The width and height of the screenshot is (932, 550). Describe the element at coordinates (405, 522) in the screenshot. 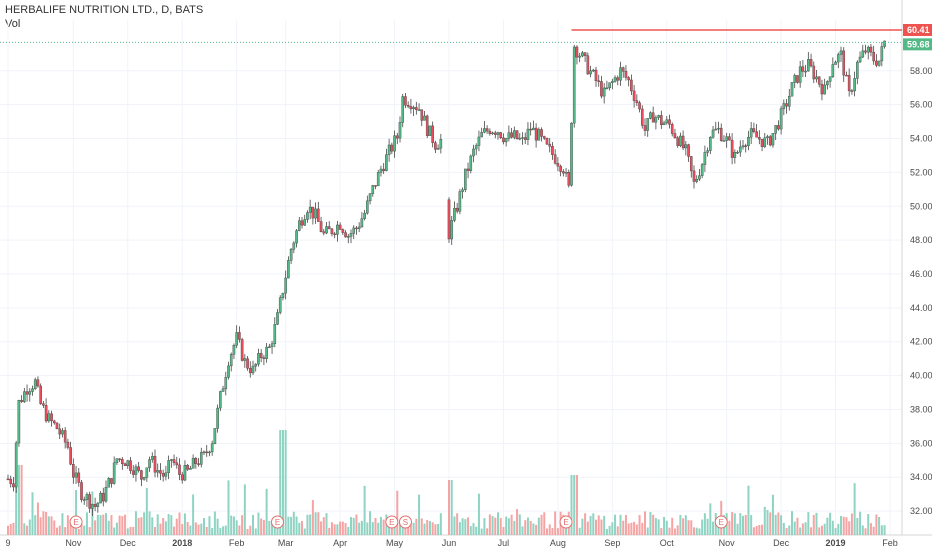

I see `earnings-event-icon: S` at that location.